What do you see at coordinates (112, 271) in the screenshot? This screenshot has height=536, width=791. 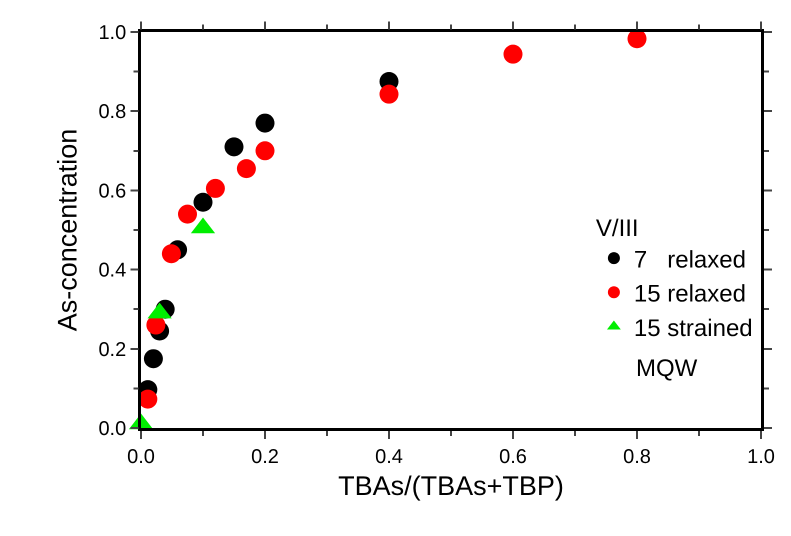 I see `y-tick-label: 0.4` at bounding box center [112, 271].